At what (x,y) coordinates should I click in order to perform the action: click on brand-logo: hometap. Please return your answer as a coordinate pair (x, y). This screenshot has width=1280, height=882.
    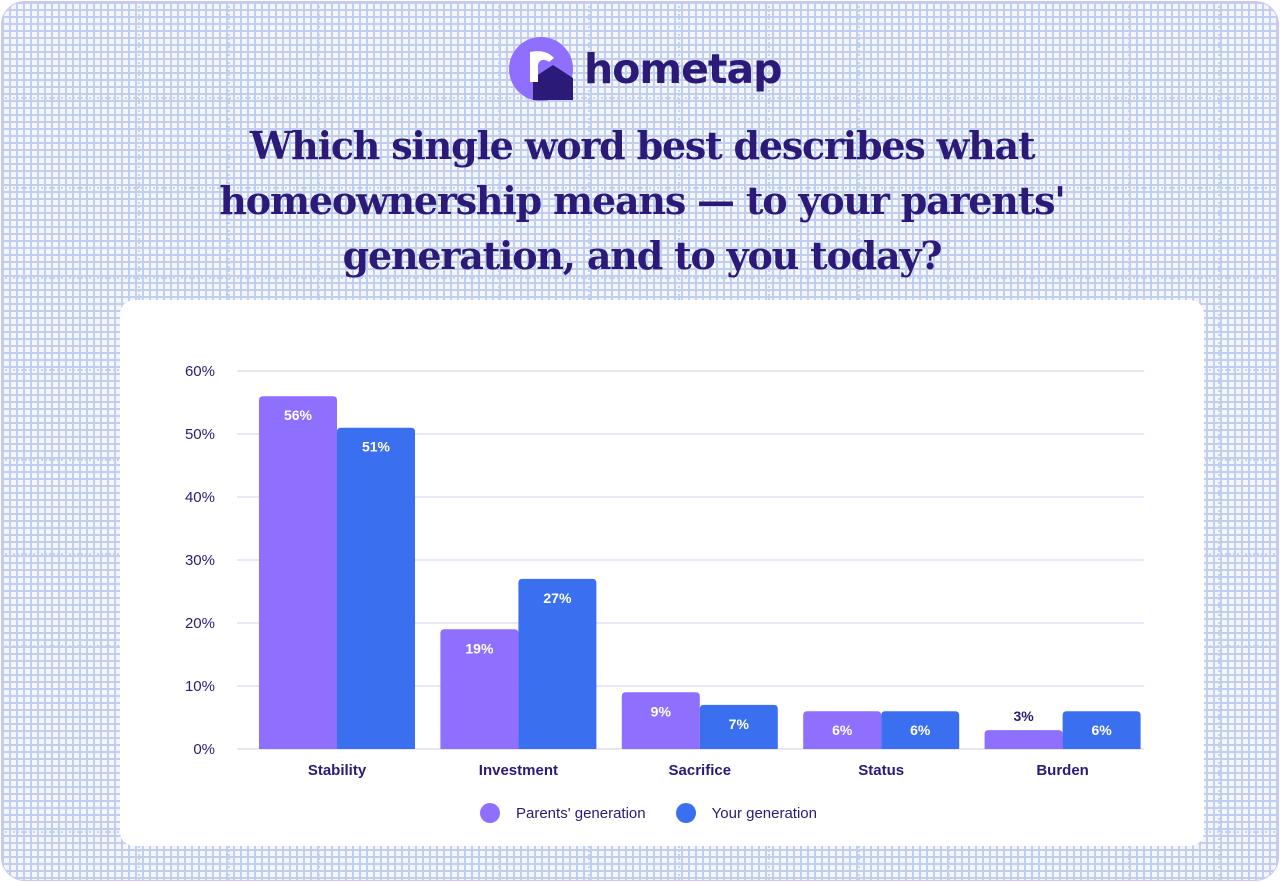
    Looking at the image, I should click on (645, 69).